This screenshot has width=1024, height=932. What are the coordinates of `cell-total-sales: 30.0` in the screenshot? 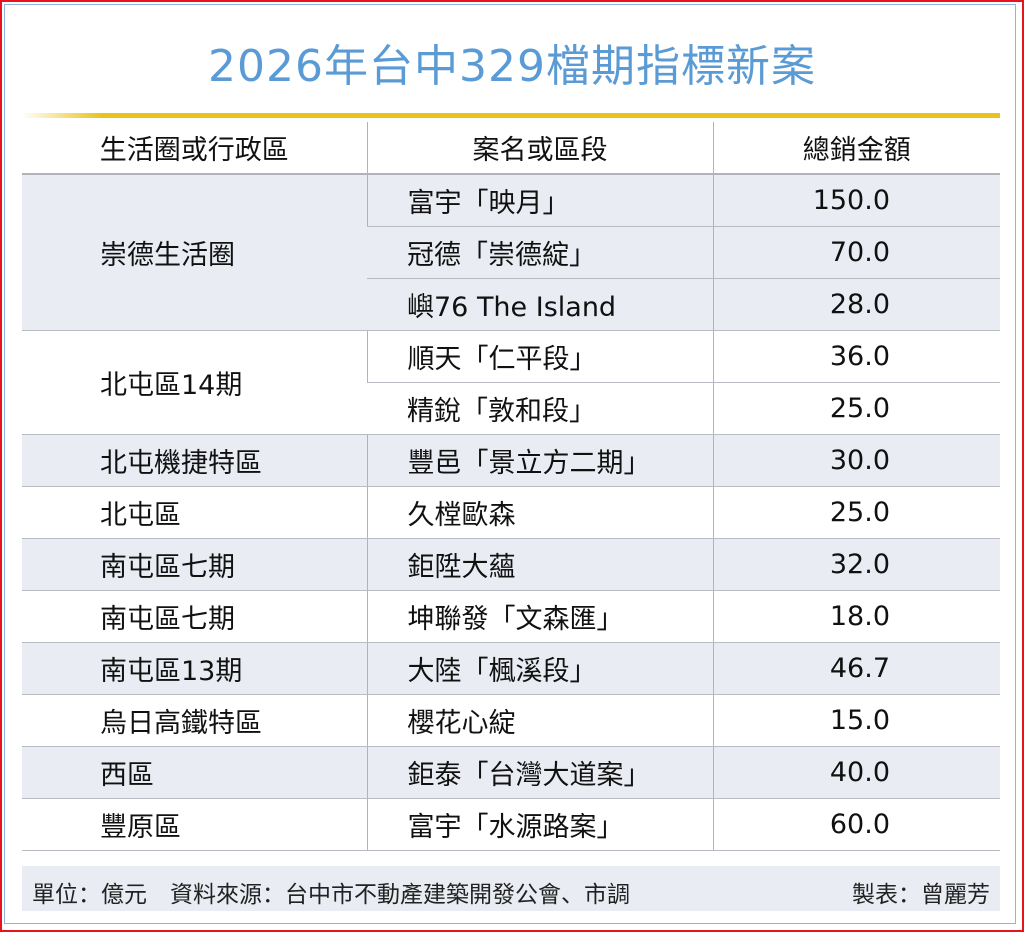 It's located at (856, 460).